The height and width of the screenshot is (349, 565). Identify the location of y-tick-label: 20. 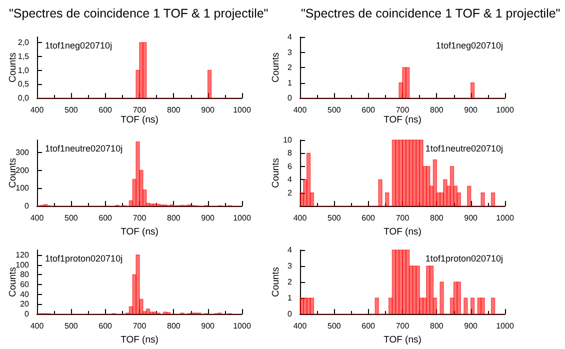
(25, 304).